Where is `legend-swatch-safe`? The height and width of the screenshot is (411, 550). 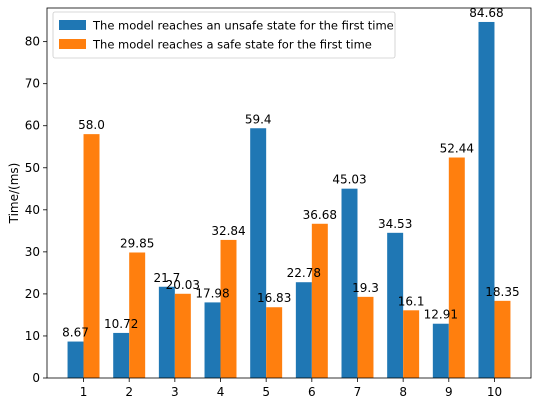
legend-swatch-safe is located at coordinates (72, 44).